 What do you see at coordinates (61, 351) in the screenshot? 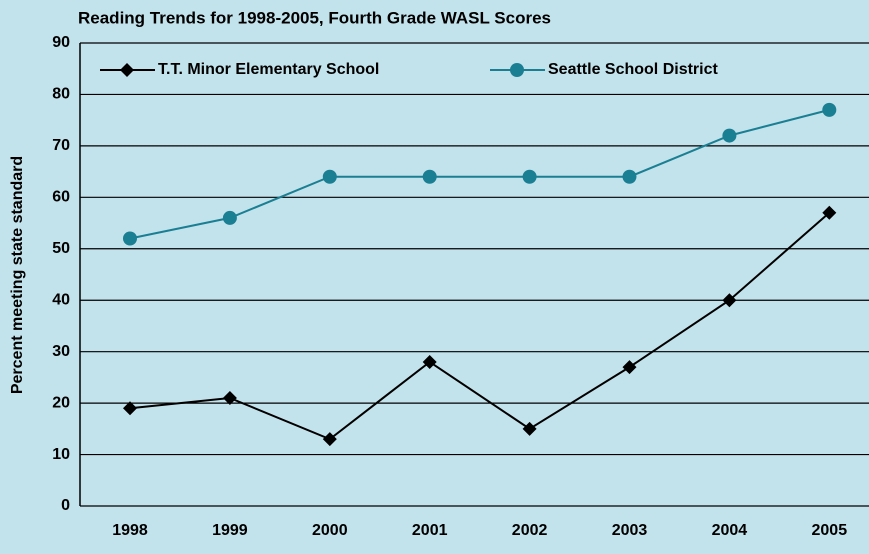
I see `y-tick-label: 30` at bounding box center [61, 351].